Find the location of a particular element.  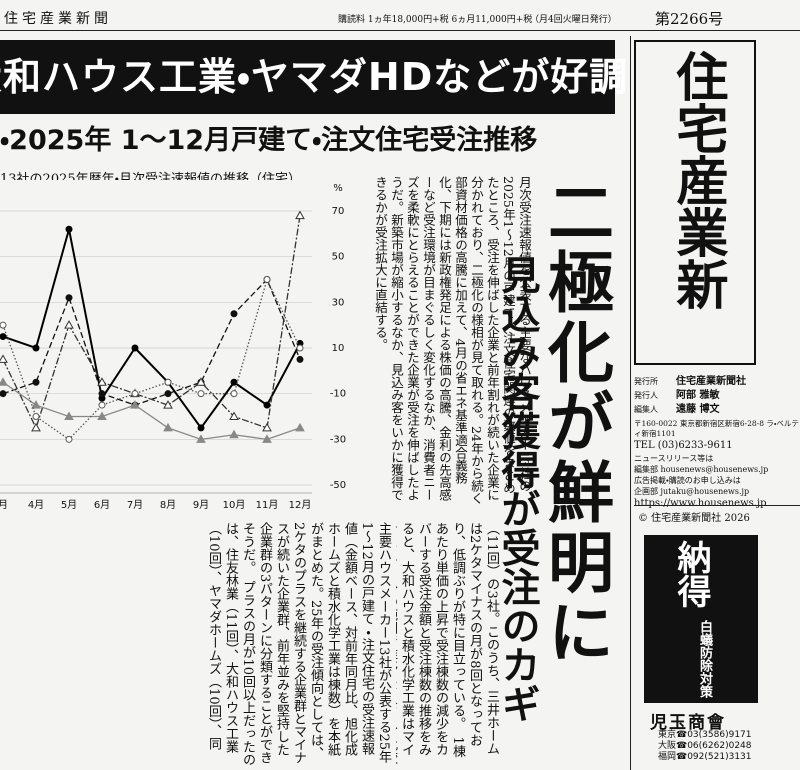

staff-row: 発行人 阿部 雅敏 is located at coordinates (717, 396).